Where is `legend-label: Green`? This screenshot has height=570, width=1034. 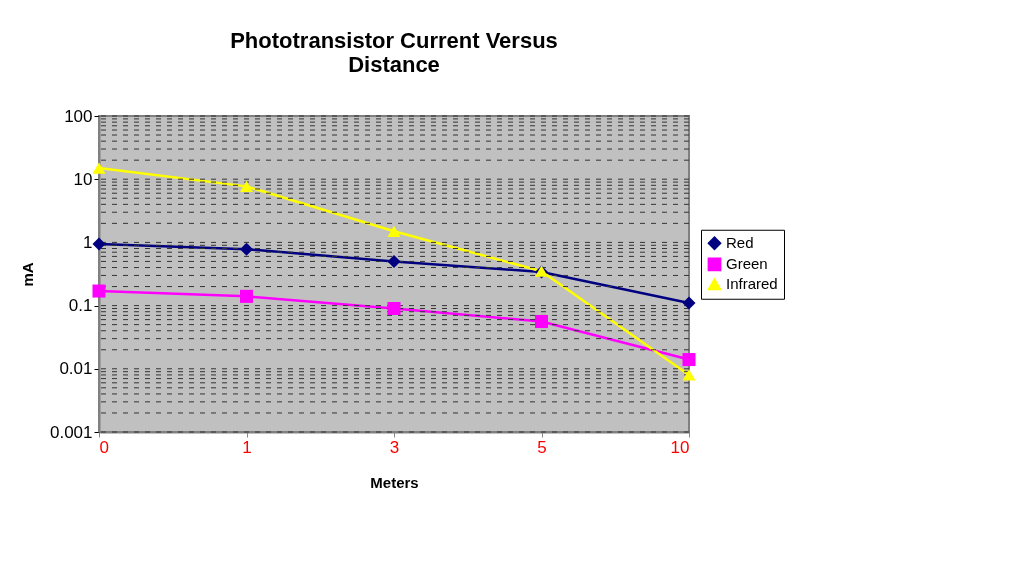 legend-label: Green is located at coordinates (747, 264).